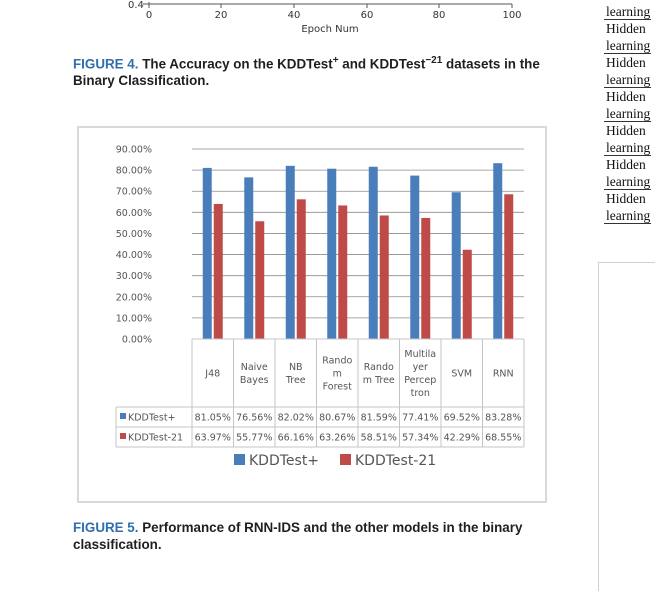 This screenshot has width=655, height=591. Describe the element at coordinates (254, 367) in the screenshot. I see `category-label: Naive` at that location.